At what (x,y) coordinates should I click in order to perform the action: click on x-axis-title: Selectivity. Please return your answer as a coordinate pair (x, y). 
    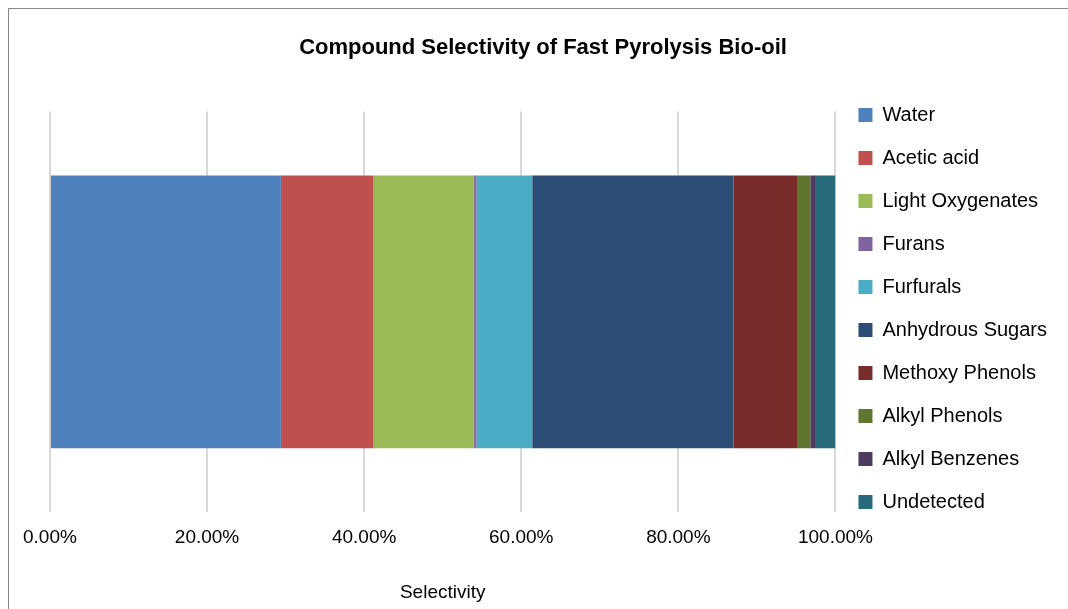
    Looking at the image, I should click on (442, 591).